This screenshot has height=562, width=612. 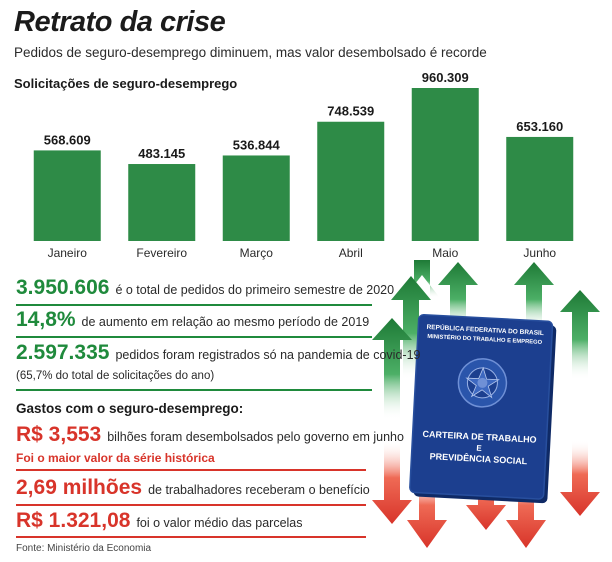 I want to click on stat-workers-value: 2,69 milhões, so click(x=79, y=487).